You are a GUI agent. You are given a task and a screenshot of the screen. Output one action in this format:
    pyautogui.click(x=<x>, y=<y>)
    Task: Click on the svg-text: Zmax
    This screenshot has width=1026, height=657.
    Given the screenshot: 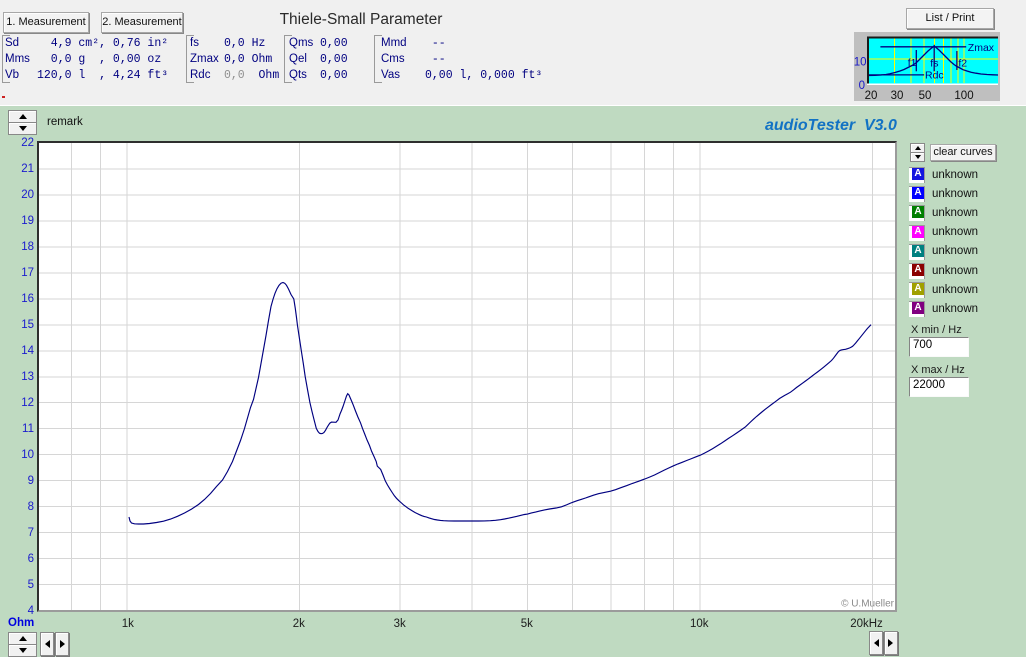 What is the action you would take?
    pyautogui.click(x=981, y=48)
    